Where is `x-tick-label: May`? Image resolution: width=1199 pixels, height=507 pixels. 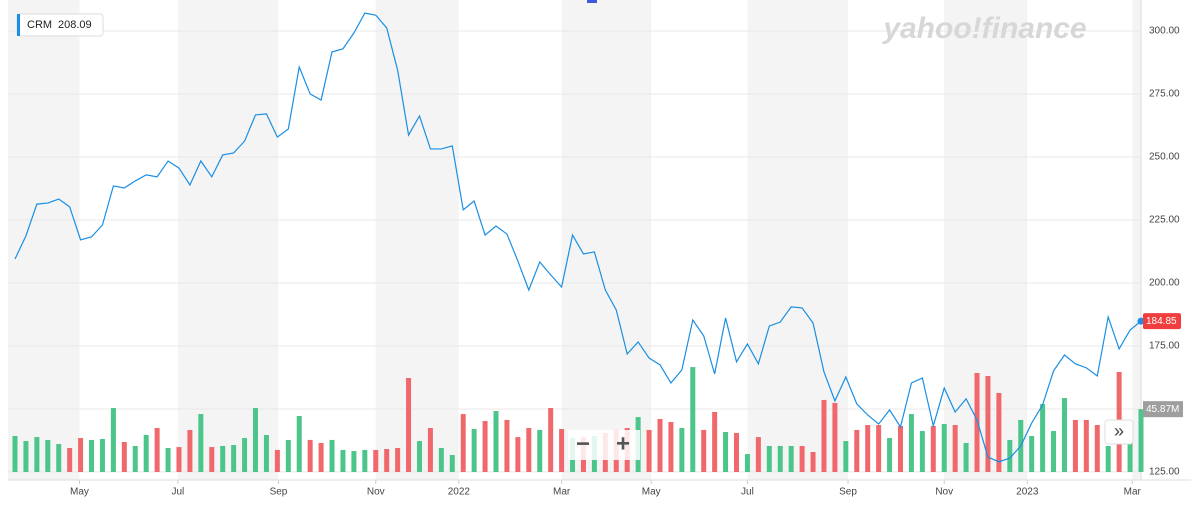
x-tick-label: May is located at coordinates (79, 492).